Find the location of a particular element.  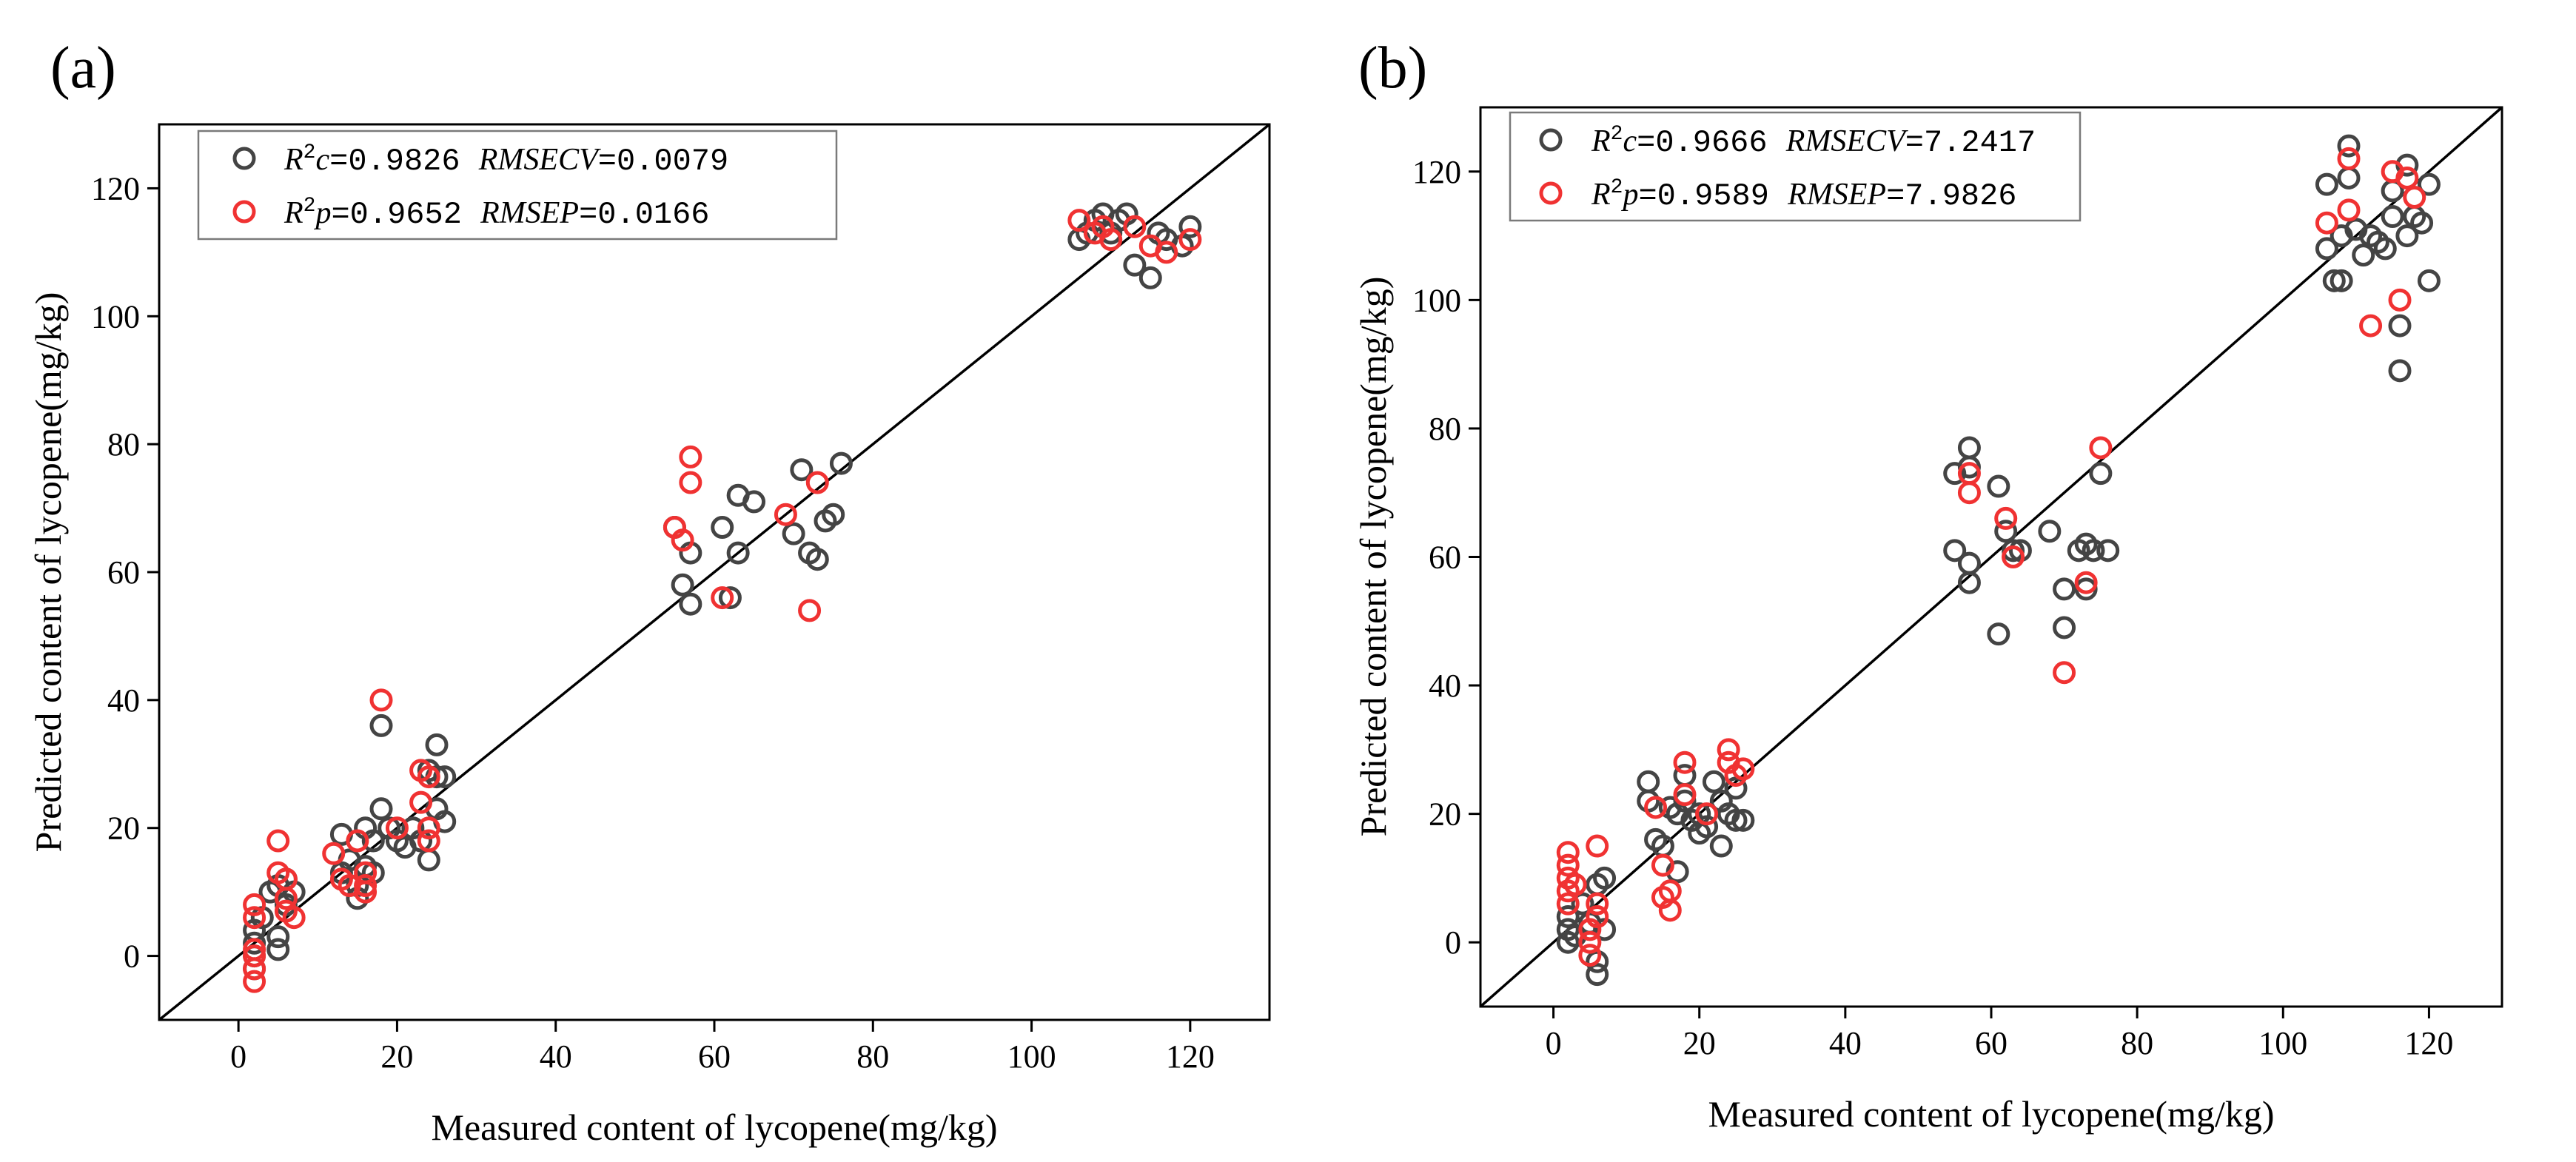

panel-b-y-tick-label: 80 is located at coordinates (1445, 429).